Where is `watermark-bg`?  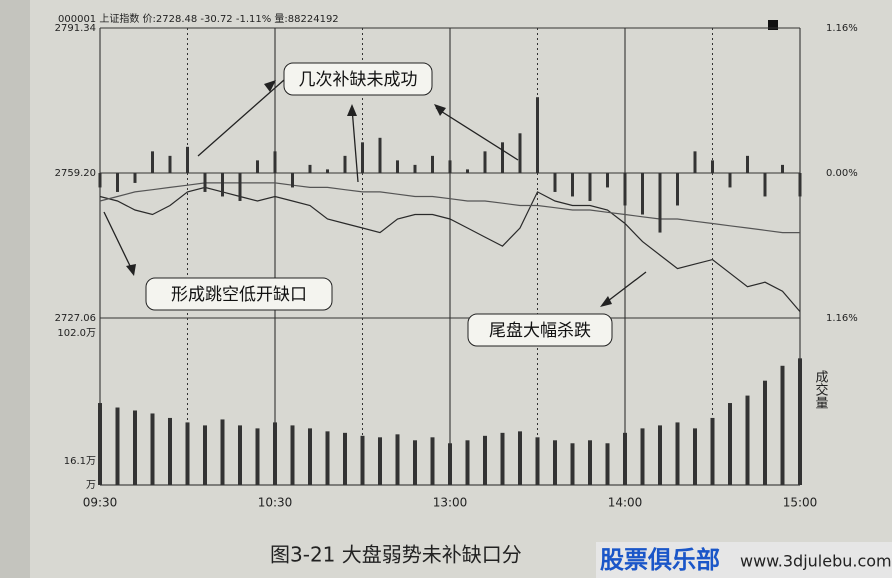 watermark-bg is located at coordinates (744, 560).